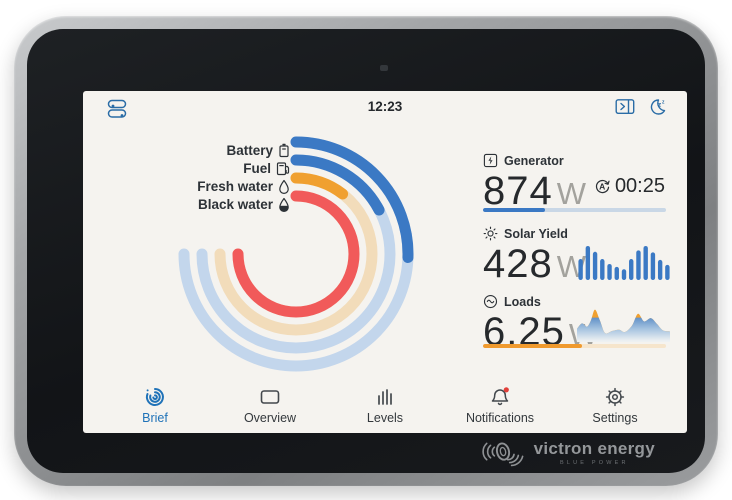 Image resolution: width=732 pixels, height=500 pixels. I want to click on nav-label: Notifications, so click(500, 418).